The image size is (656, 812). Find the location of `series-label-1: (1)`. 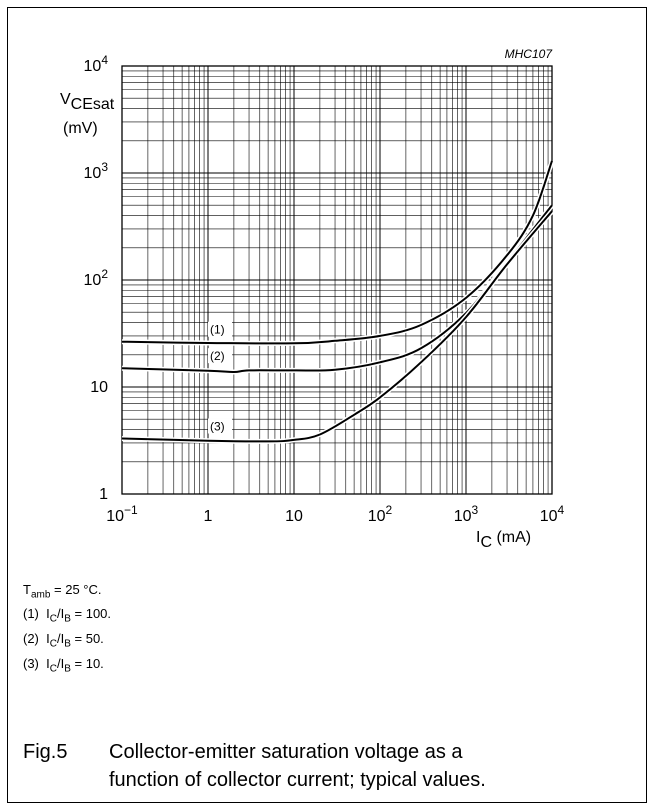

series-label-1: (1) is located at coordinates (217, 330).